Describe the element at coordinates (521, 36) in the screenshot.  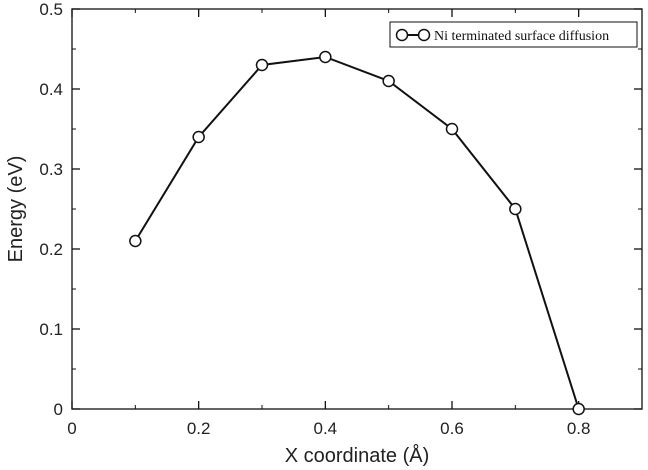
I see `legend-label: Ni terminated surface diffusion` at that location.